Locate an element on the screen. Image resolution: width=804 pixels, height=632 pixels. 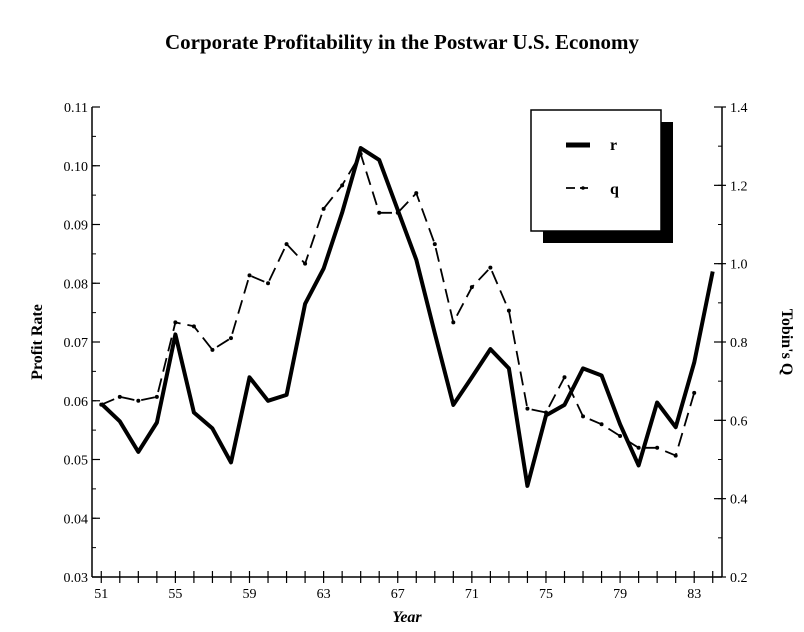
y-left-tick-label: 0.03 is located at coordinates (76, 578).